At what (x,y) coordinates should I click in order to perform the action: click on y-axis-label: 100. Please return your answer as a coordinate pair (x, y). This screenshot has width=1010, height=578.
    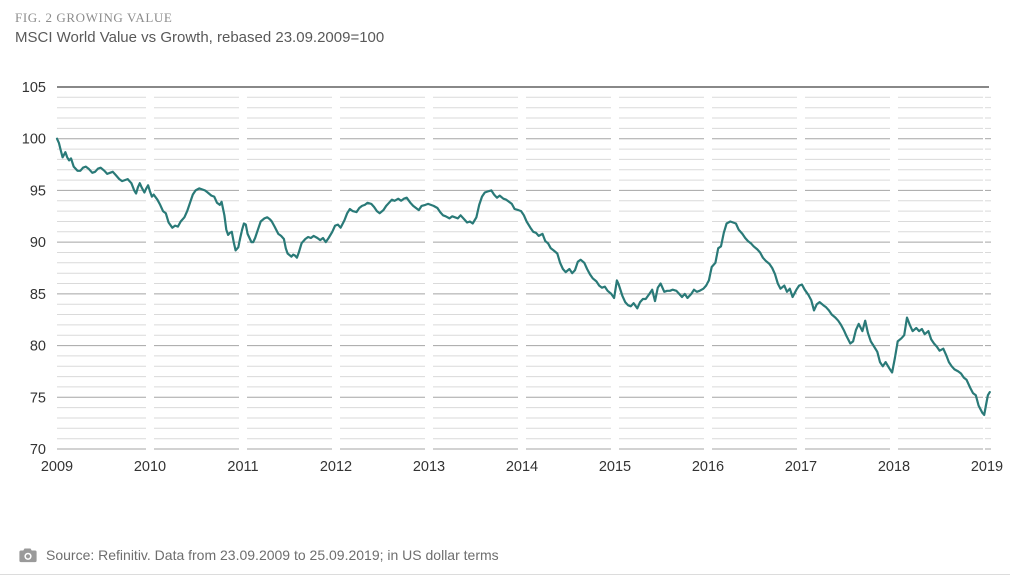
    Looking at the image, I should click on (34, 140).